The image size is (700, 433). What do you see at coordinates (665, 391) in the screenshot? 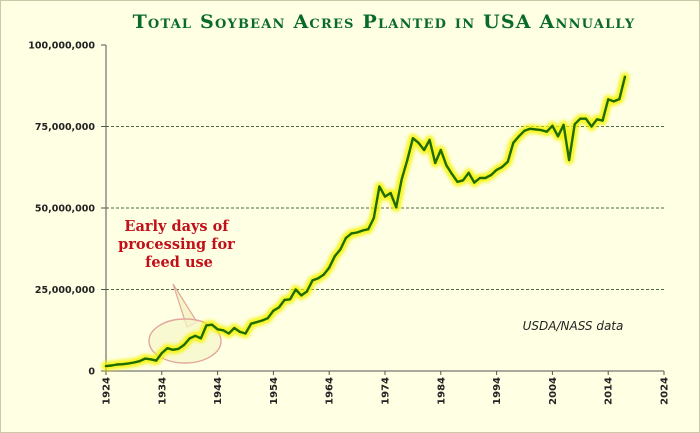
I see `x-tick-label: 2024` at bounding box center [665, 391].